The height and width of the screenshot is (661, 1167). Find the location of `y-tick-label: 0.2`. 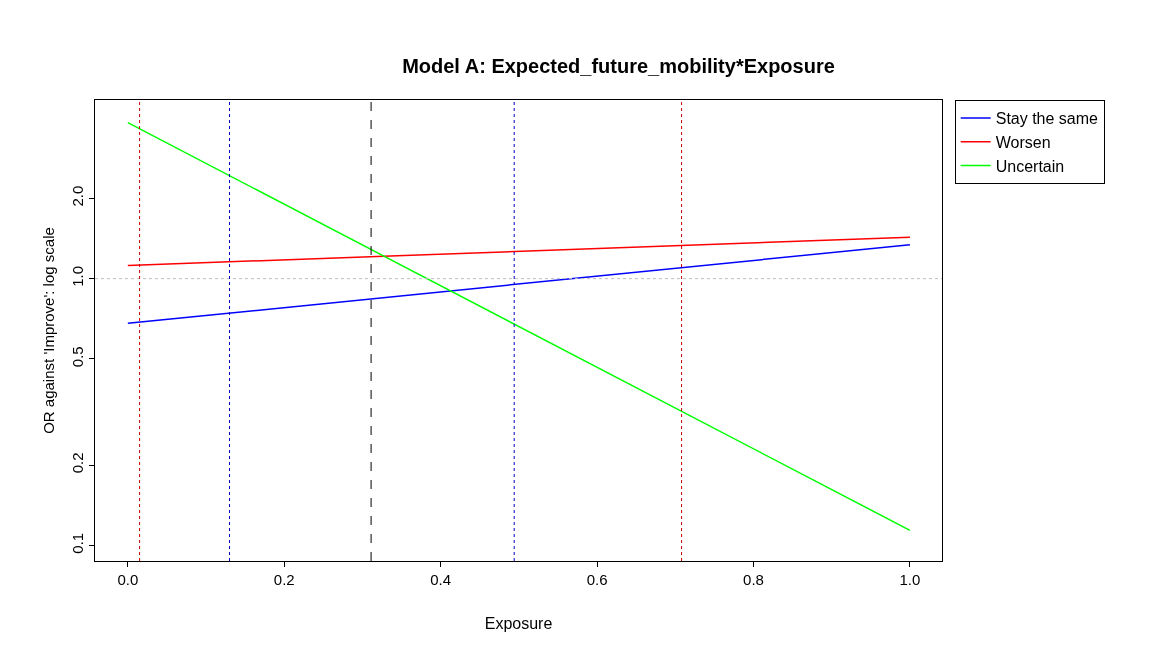

y-tick-label: 0.2 is located at coordinates (77, 463).